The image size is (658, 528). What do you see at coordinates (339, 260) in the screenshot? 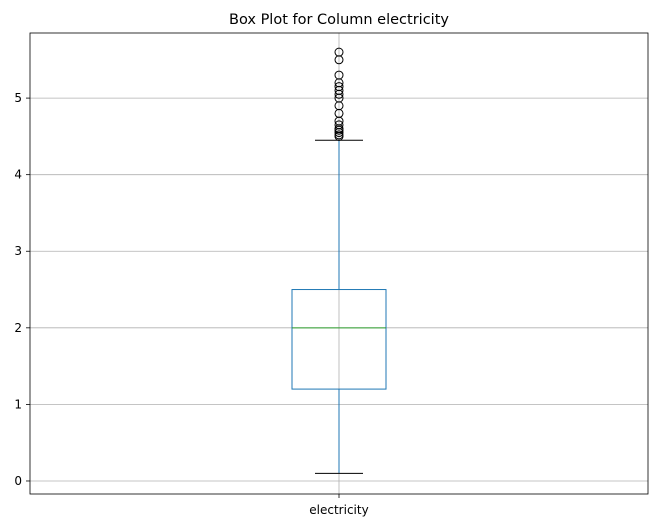
I see `box-group` at bounding box center [339, 260].